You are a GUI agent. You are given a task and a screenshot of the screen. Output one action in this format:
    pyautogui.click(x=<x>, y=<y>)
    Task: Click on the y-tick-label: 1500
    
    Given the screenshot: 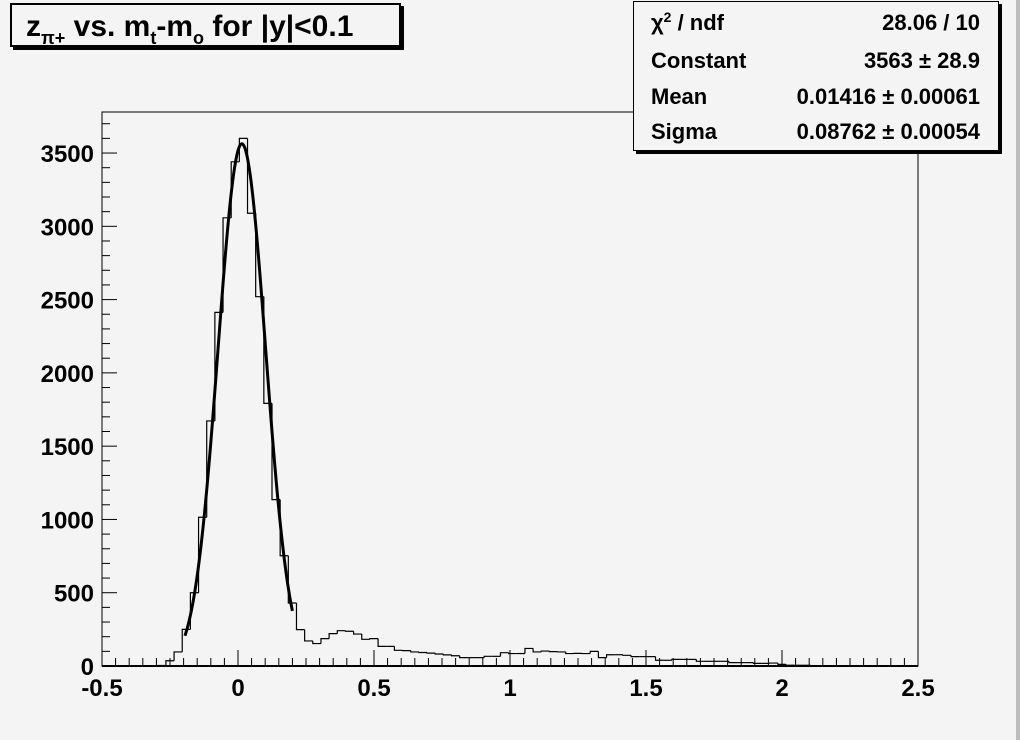 What is the action you would take?
    pyautogui.click(x=67, y=447)
    